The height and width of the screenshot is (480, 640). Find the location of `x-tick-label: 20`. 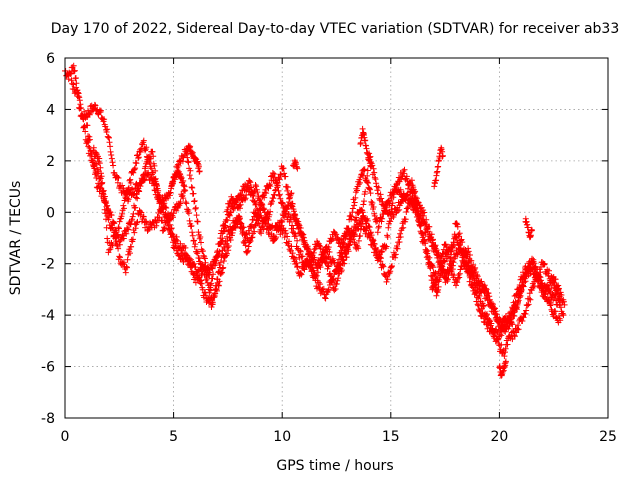

x-tick-label: 20 is located at coordinates (499, 437).